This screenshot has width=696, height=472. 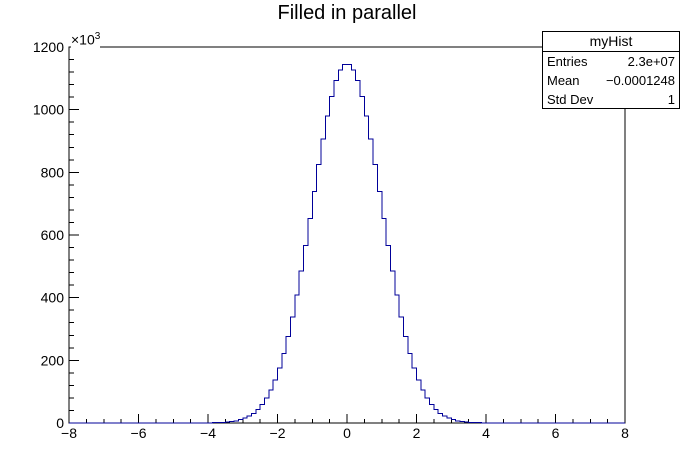 What do you see at coordinates (139, 433) in the screenshot?
I see `x-tick-label: −6` at bounding box center [139, 433].